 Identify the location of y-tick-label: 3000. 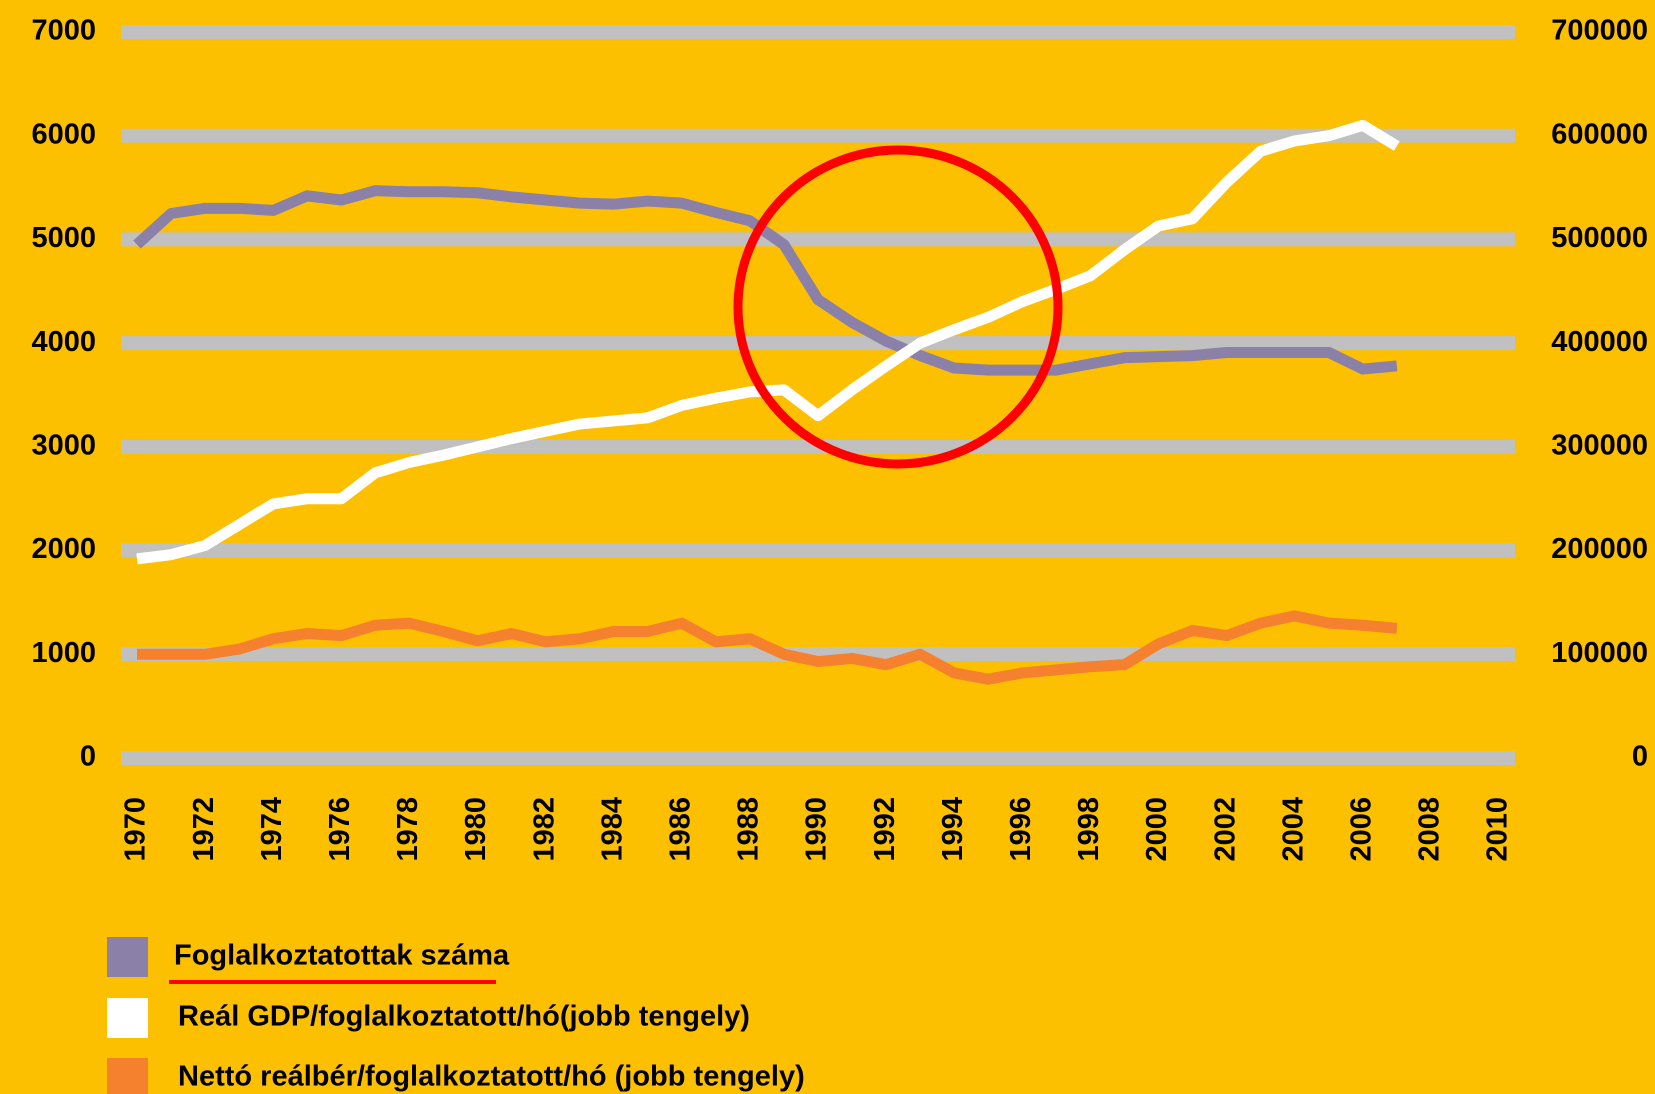
(63, 446).